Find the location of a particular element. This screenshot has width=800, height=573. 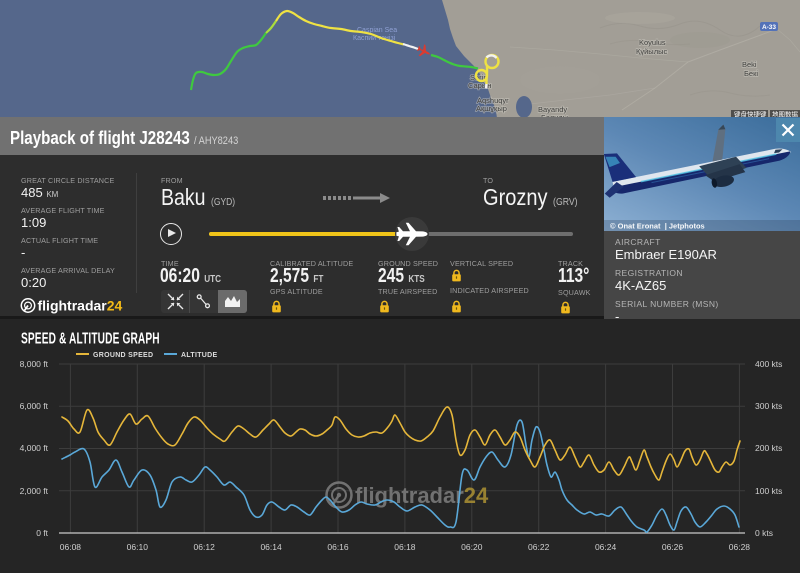

svg-text: Beki is located at coordinates (749, 64).